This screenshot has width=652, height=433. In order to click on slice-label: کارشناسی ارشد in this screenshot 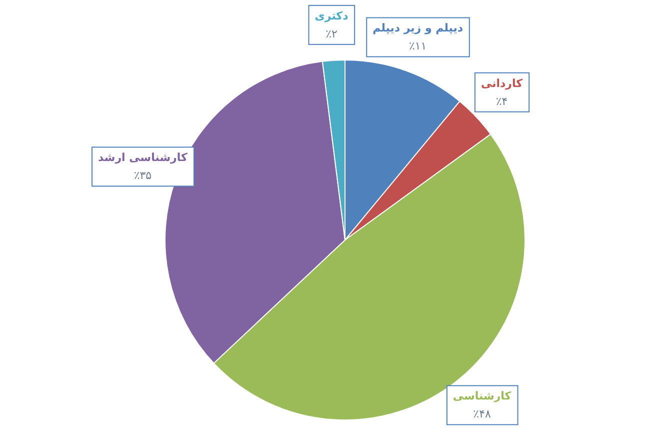, I will do `click(143, 157)`.